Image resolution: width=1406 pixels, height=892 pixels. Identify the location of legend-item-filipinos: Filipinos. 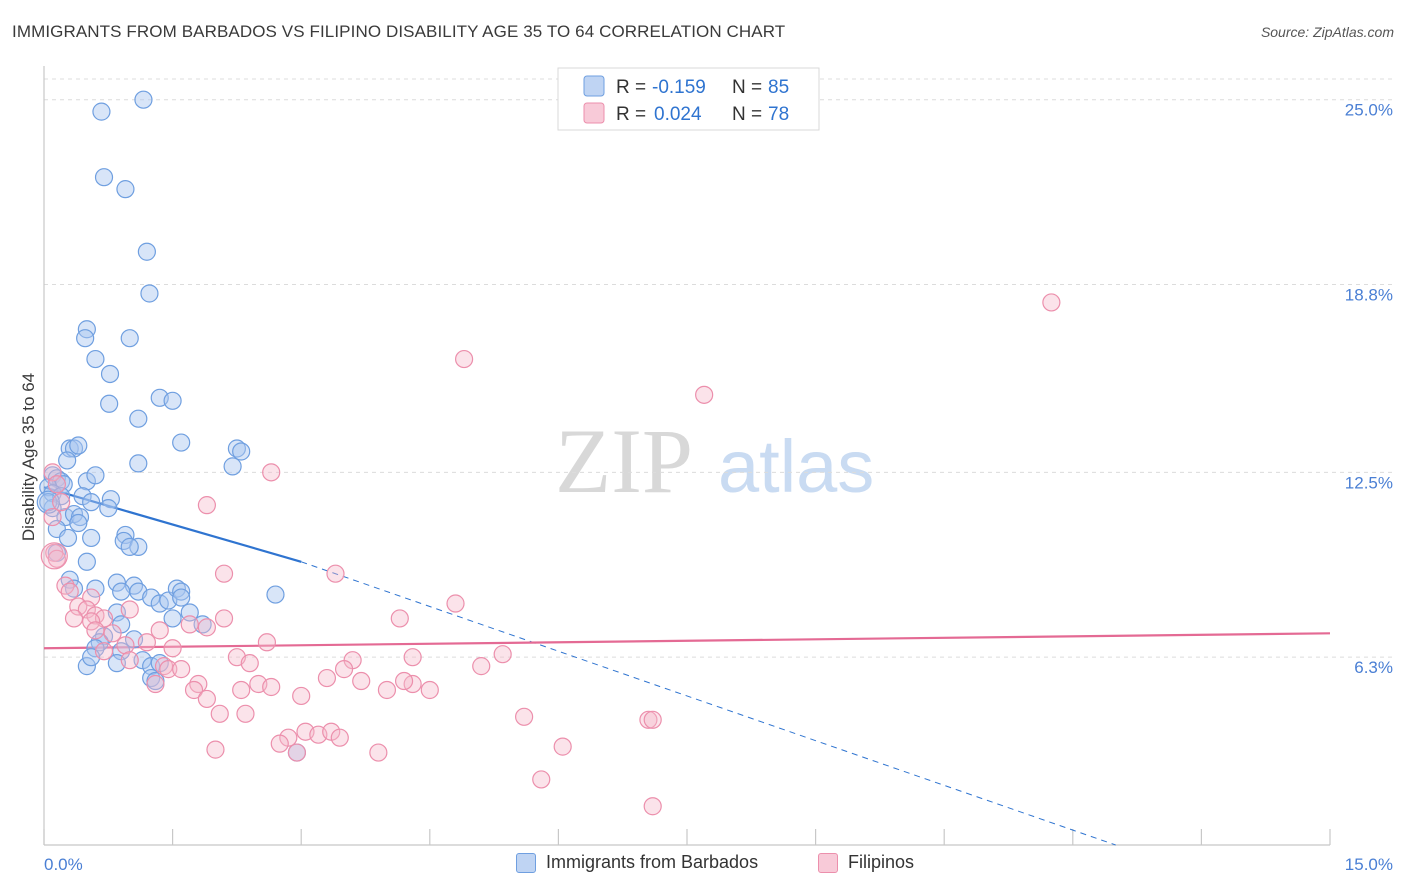
(866, 862).